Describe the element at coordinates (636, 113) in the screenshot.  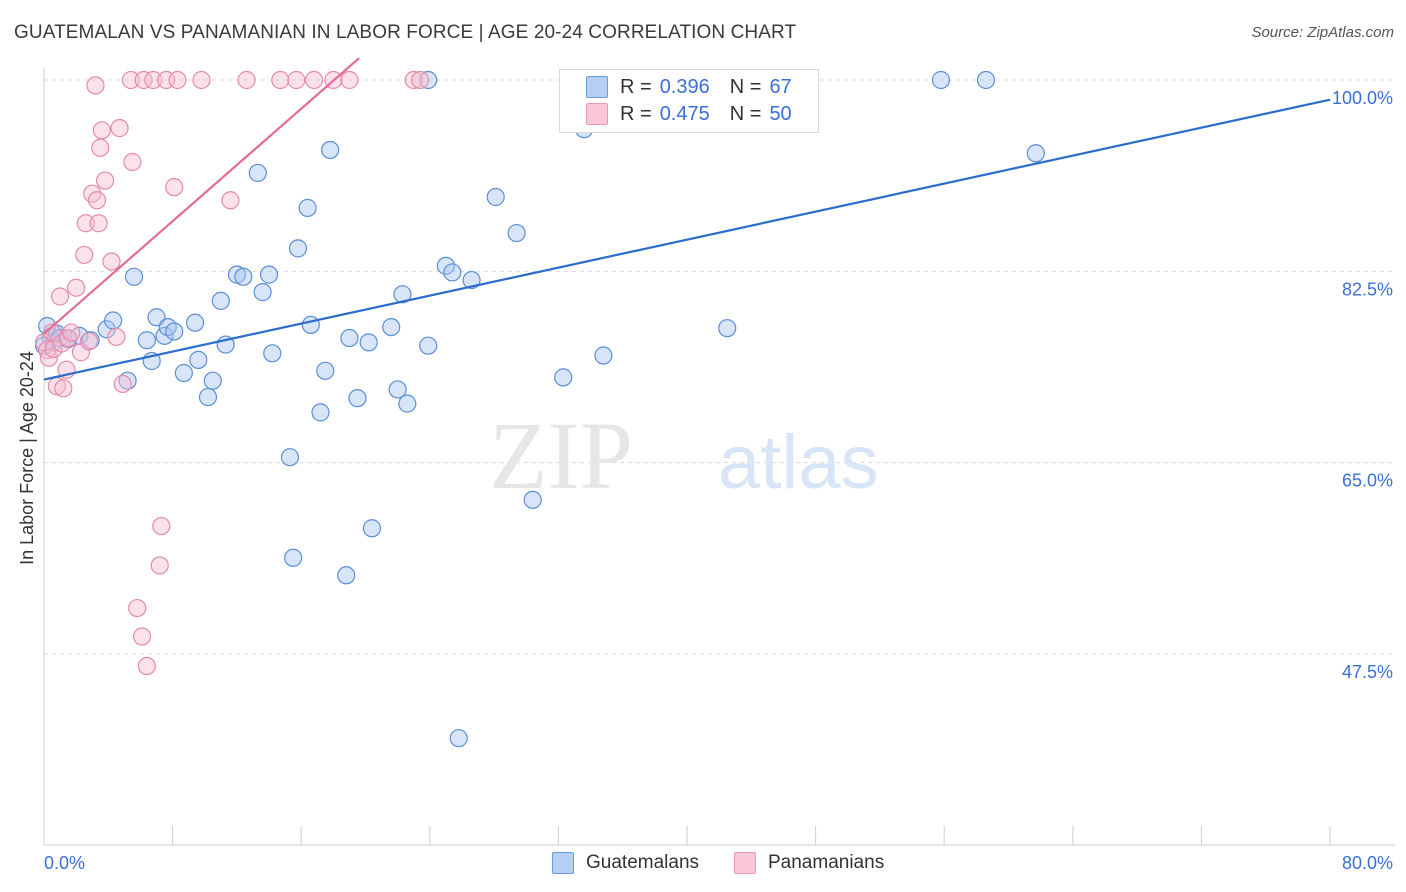
I see `legend-r-label: R =` at that location.